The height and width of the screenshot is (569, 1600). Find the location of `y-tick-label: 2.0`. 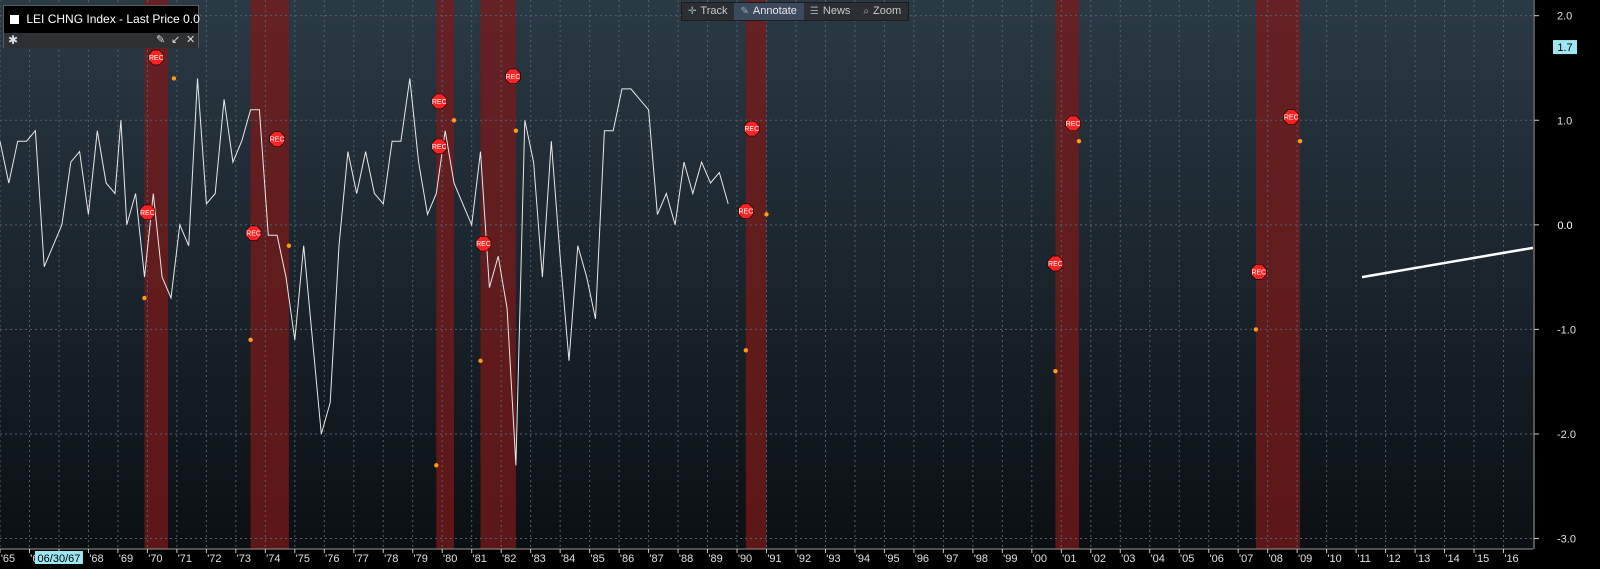

y-tick-label: 2.0 is located at coordinates (1564, 17).